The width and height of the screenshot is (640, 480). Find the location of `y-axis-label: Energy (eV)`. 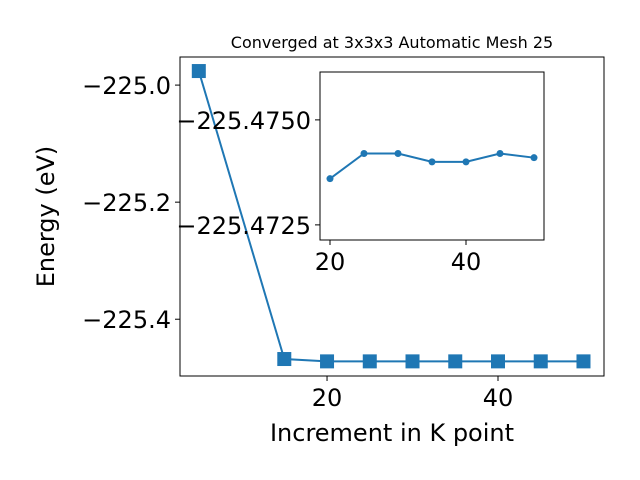

y-axis-label: Energy (eV) is located at coordinates (46, 217).